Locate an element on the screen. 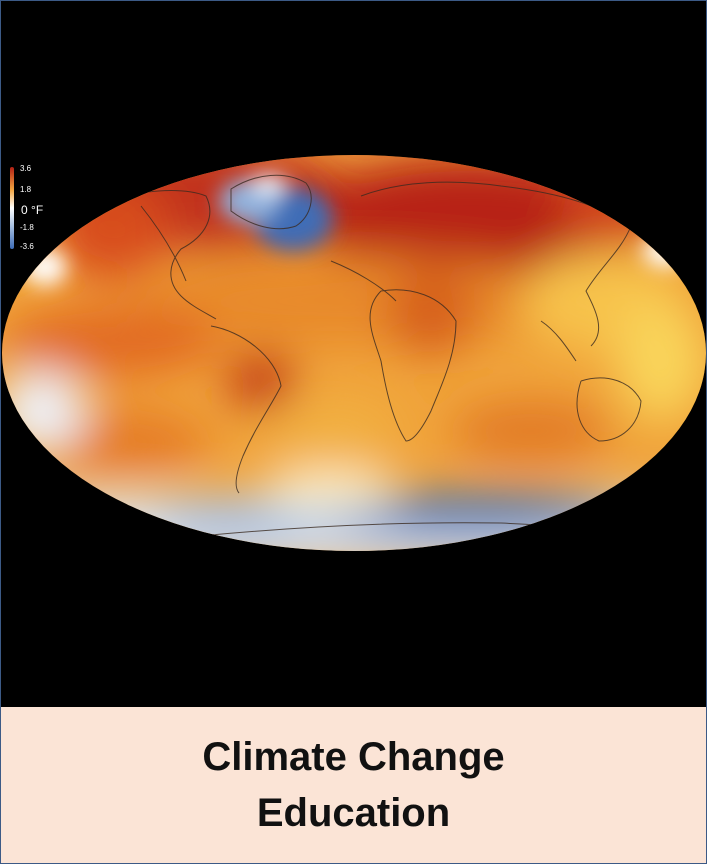  legend-tick-neg-1-8: -1.8 is located at coordinates (27, 227).